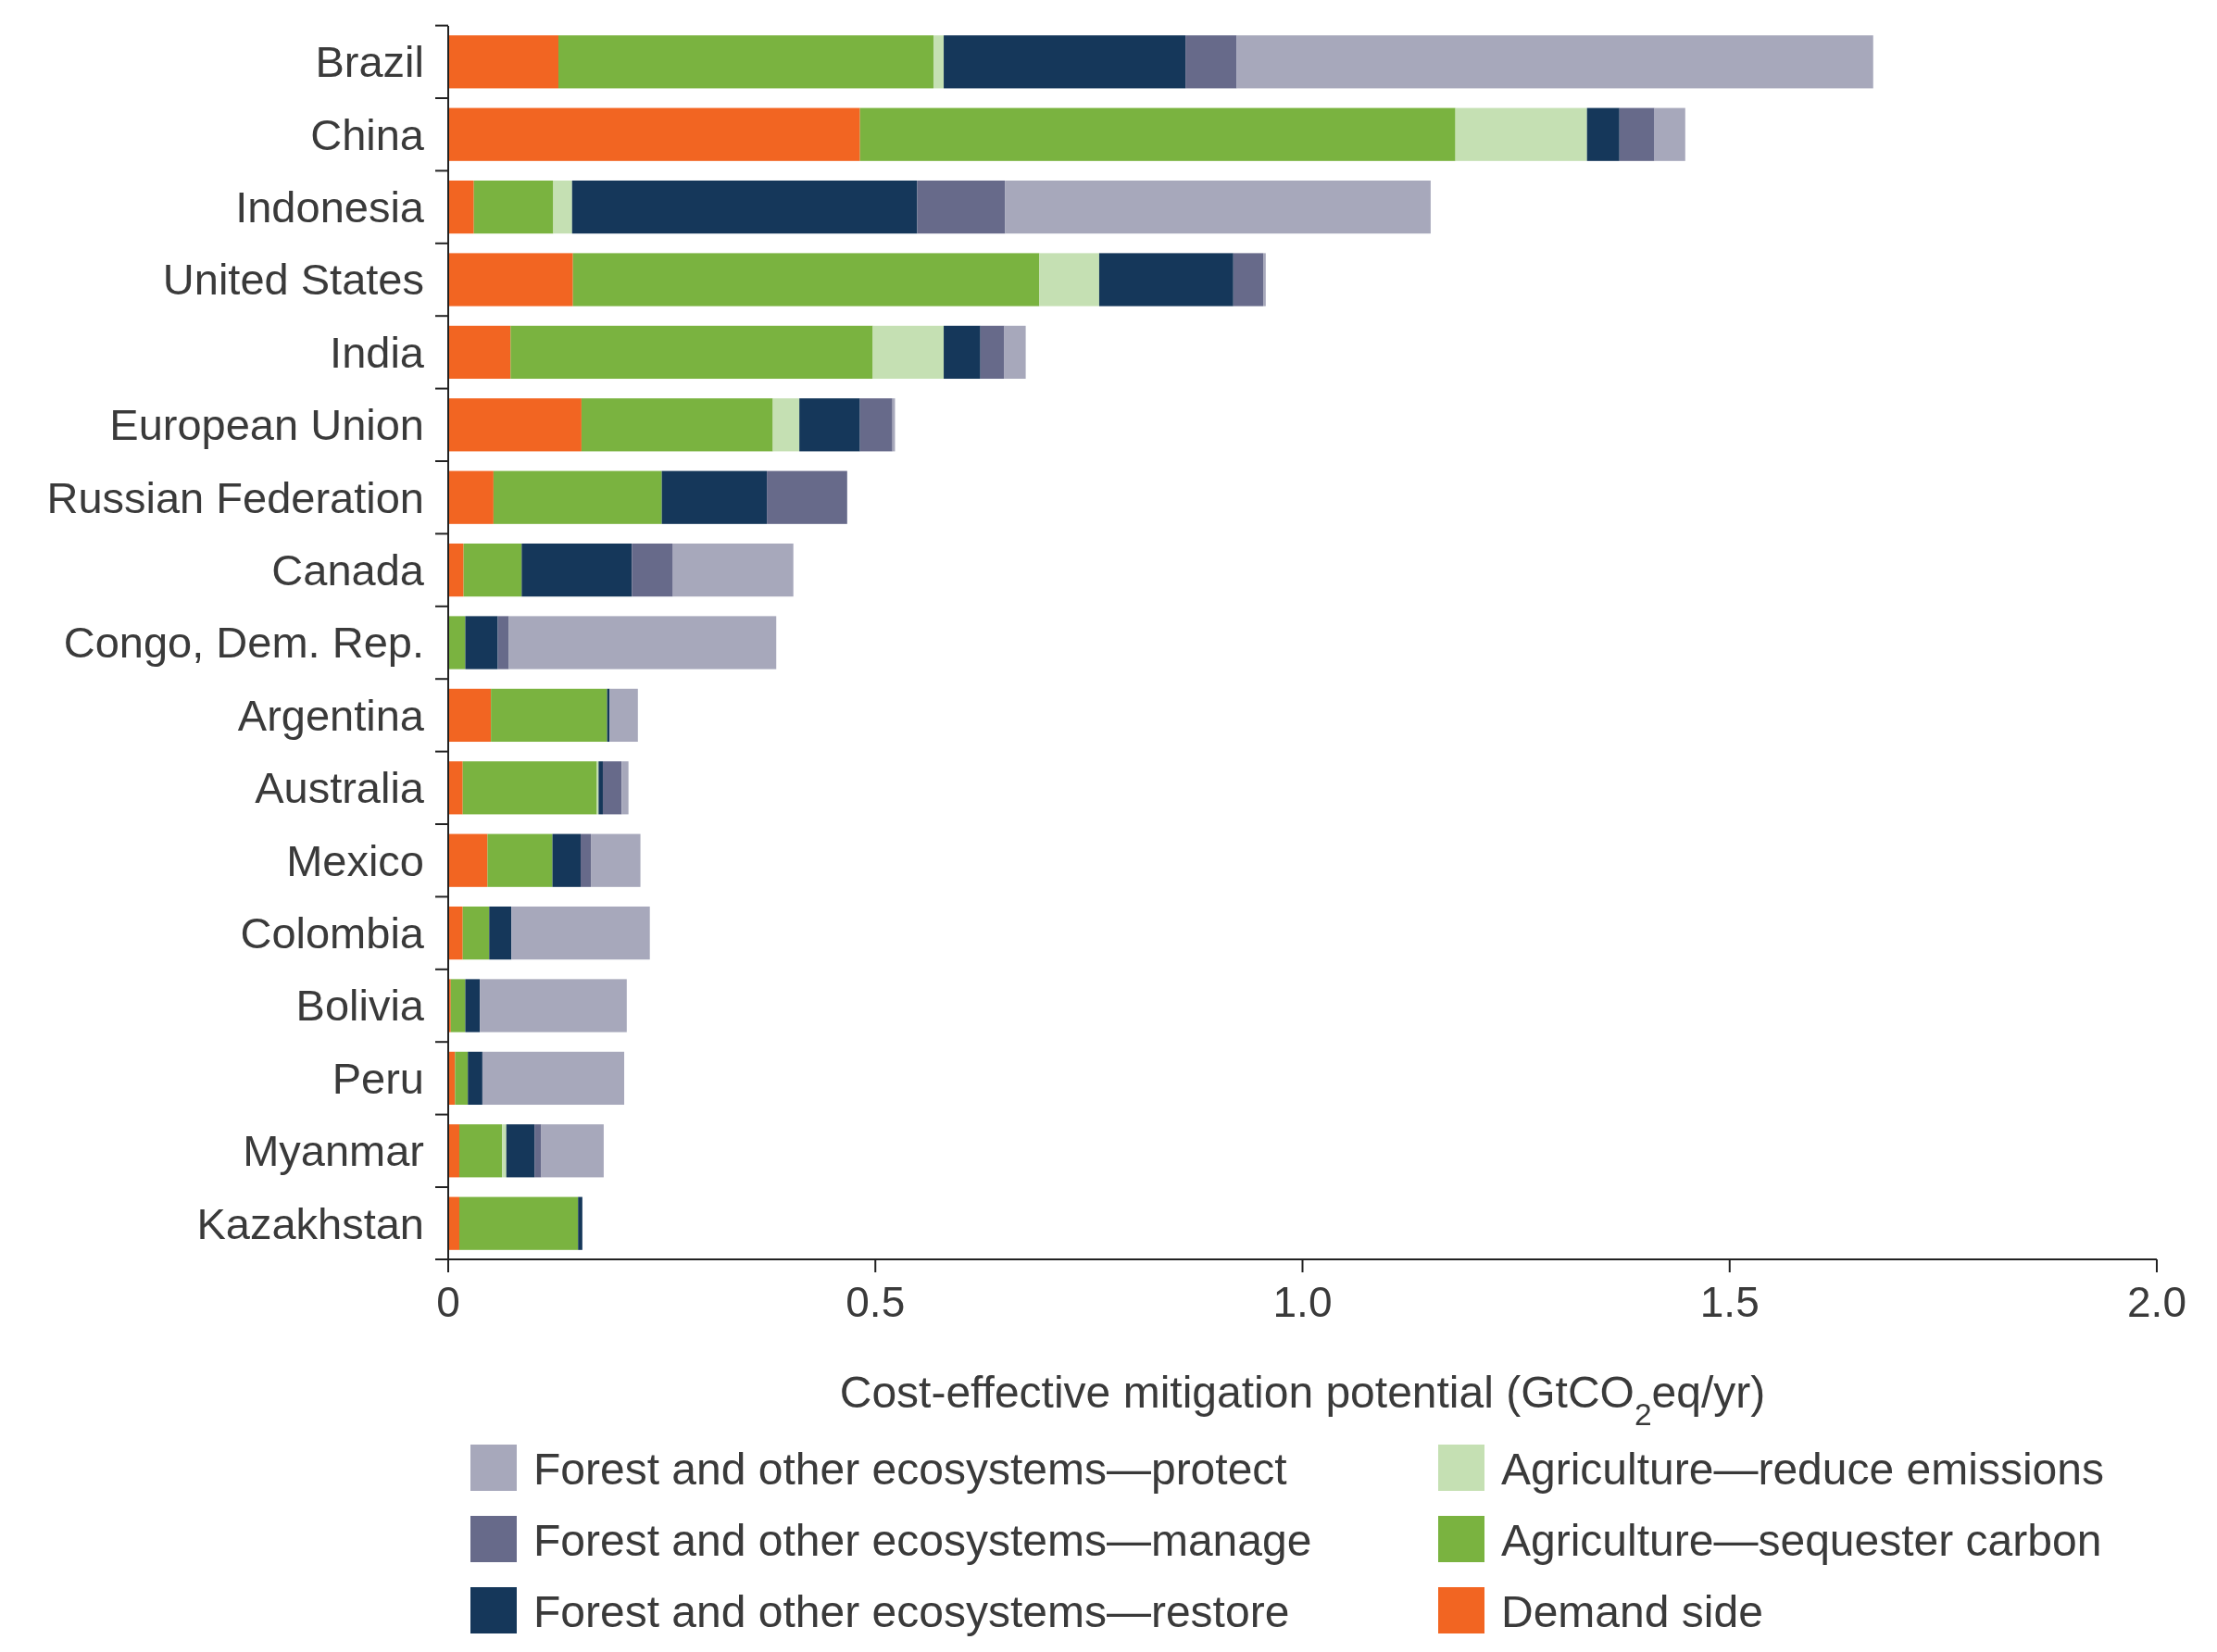 The image size is (2217, 1652). What do you see at coordinates (922, 1540) in the screenshot?
I see `legend-label: Forest and other ecosystems—manage` at bounding box center [922, 1540].